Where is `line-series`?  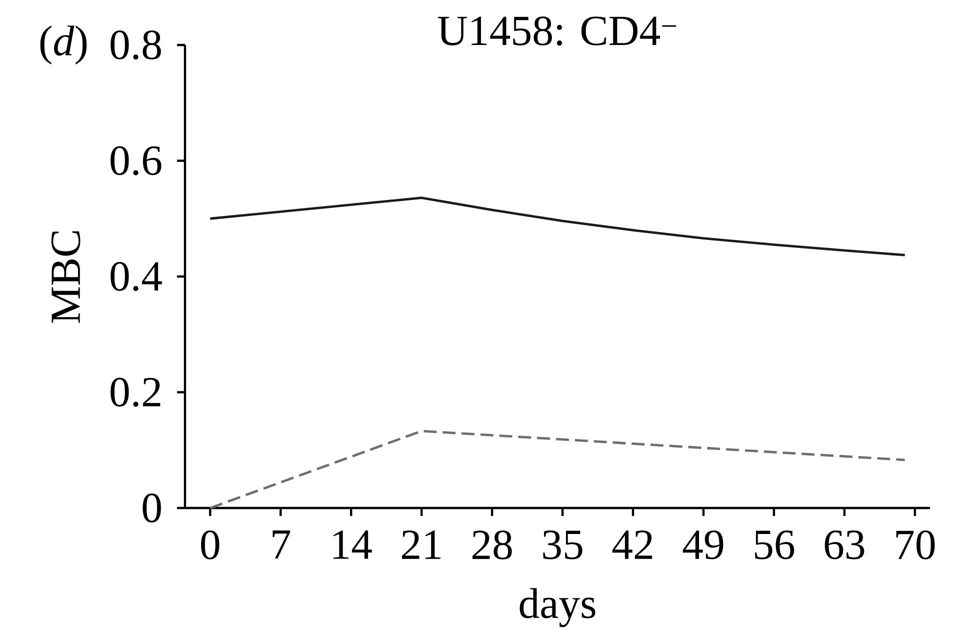
line-series is located at coordinates (557, 226).